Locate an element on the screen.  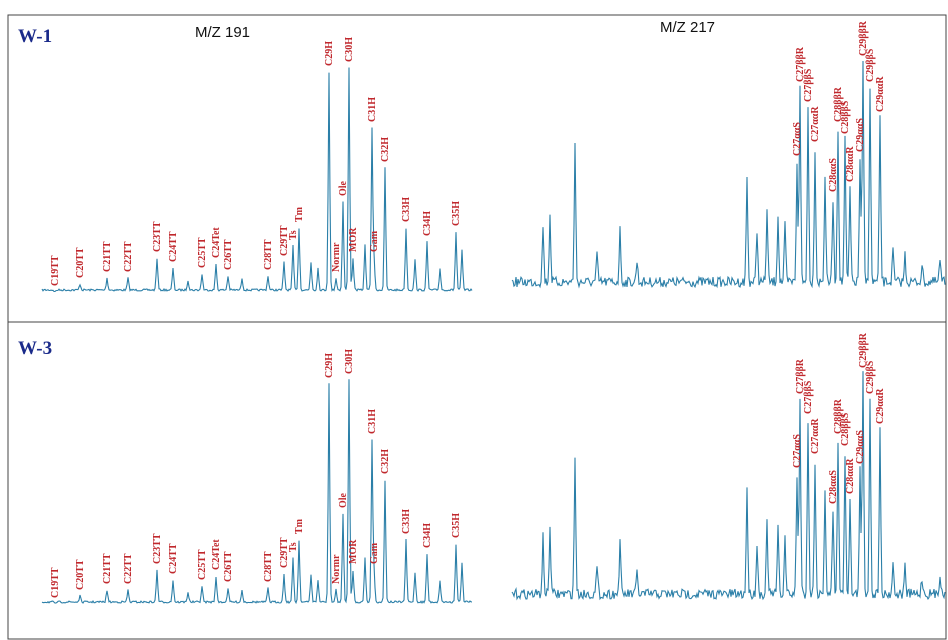
well-label: W-3 is located at coordinates (35, 348).